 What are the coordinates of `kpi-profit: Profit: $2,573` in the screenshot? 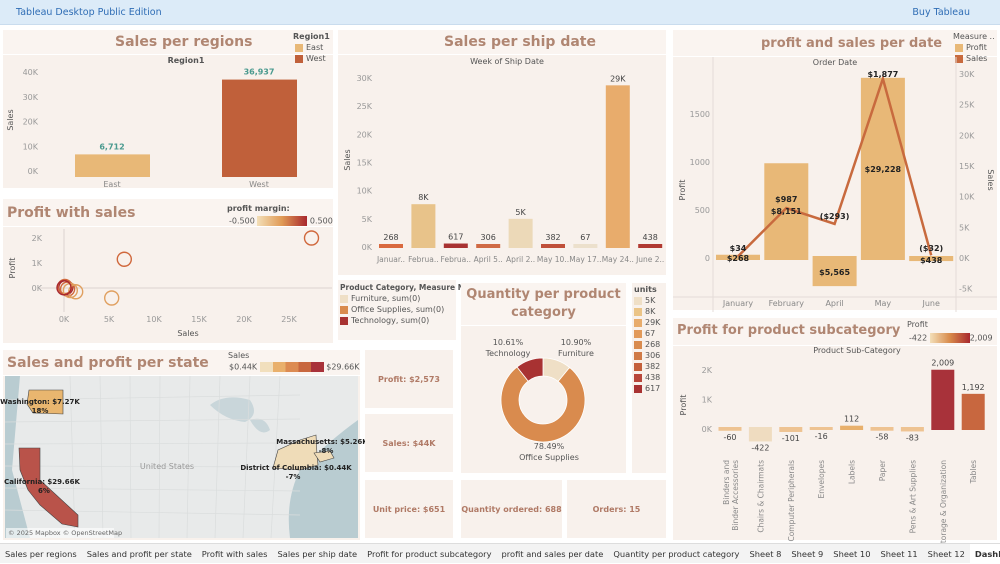 It's located at (409, 379).